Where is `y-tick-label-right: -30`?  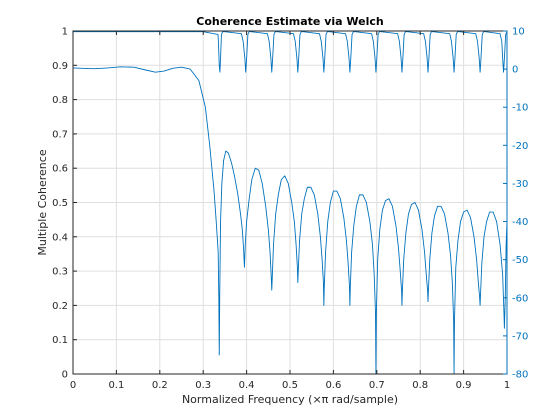 y-tick-label-right: -30 is located at coordinates (520, 184).